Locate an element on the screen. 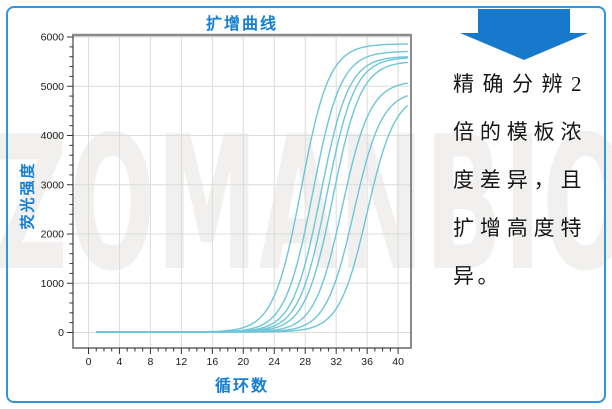 This screenshot has width=612, height=409. svg-text: 1000 is located at coordinates (53, 284).